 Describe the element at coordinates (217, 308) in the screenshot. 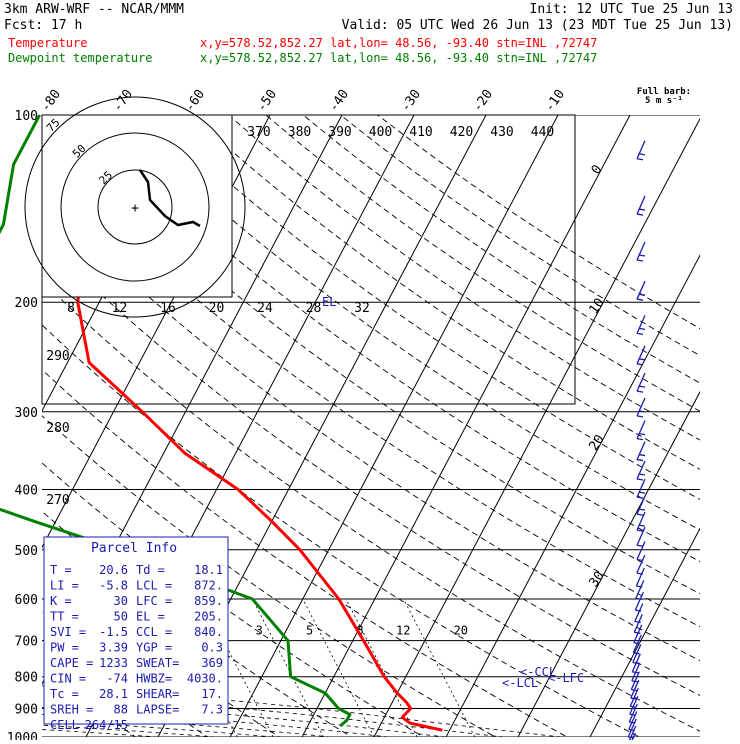

I see `speed-axis-label: 20` at that location.